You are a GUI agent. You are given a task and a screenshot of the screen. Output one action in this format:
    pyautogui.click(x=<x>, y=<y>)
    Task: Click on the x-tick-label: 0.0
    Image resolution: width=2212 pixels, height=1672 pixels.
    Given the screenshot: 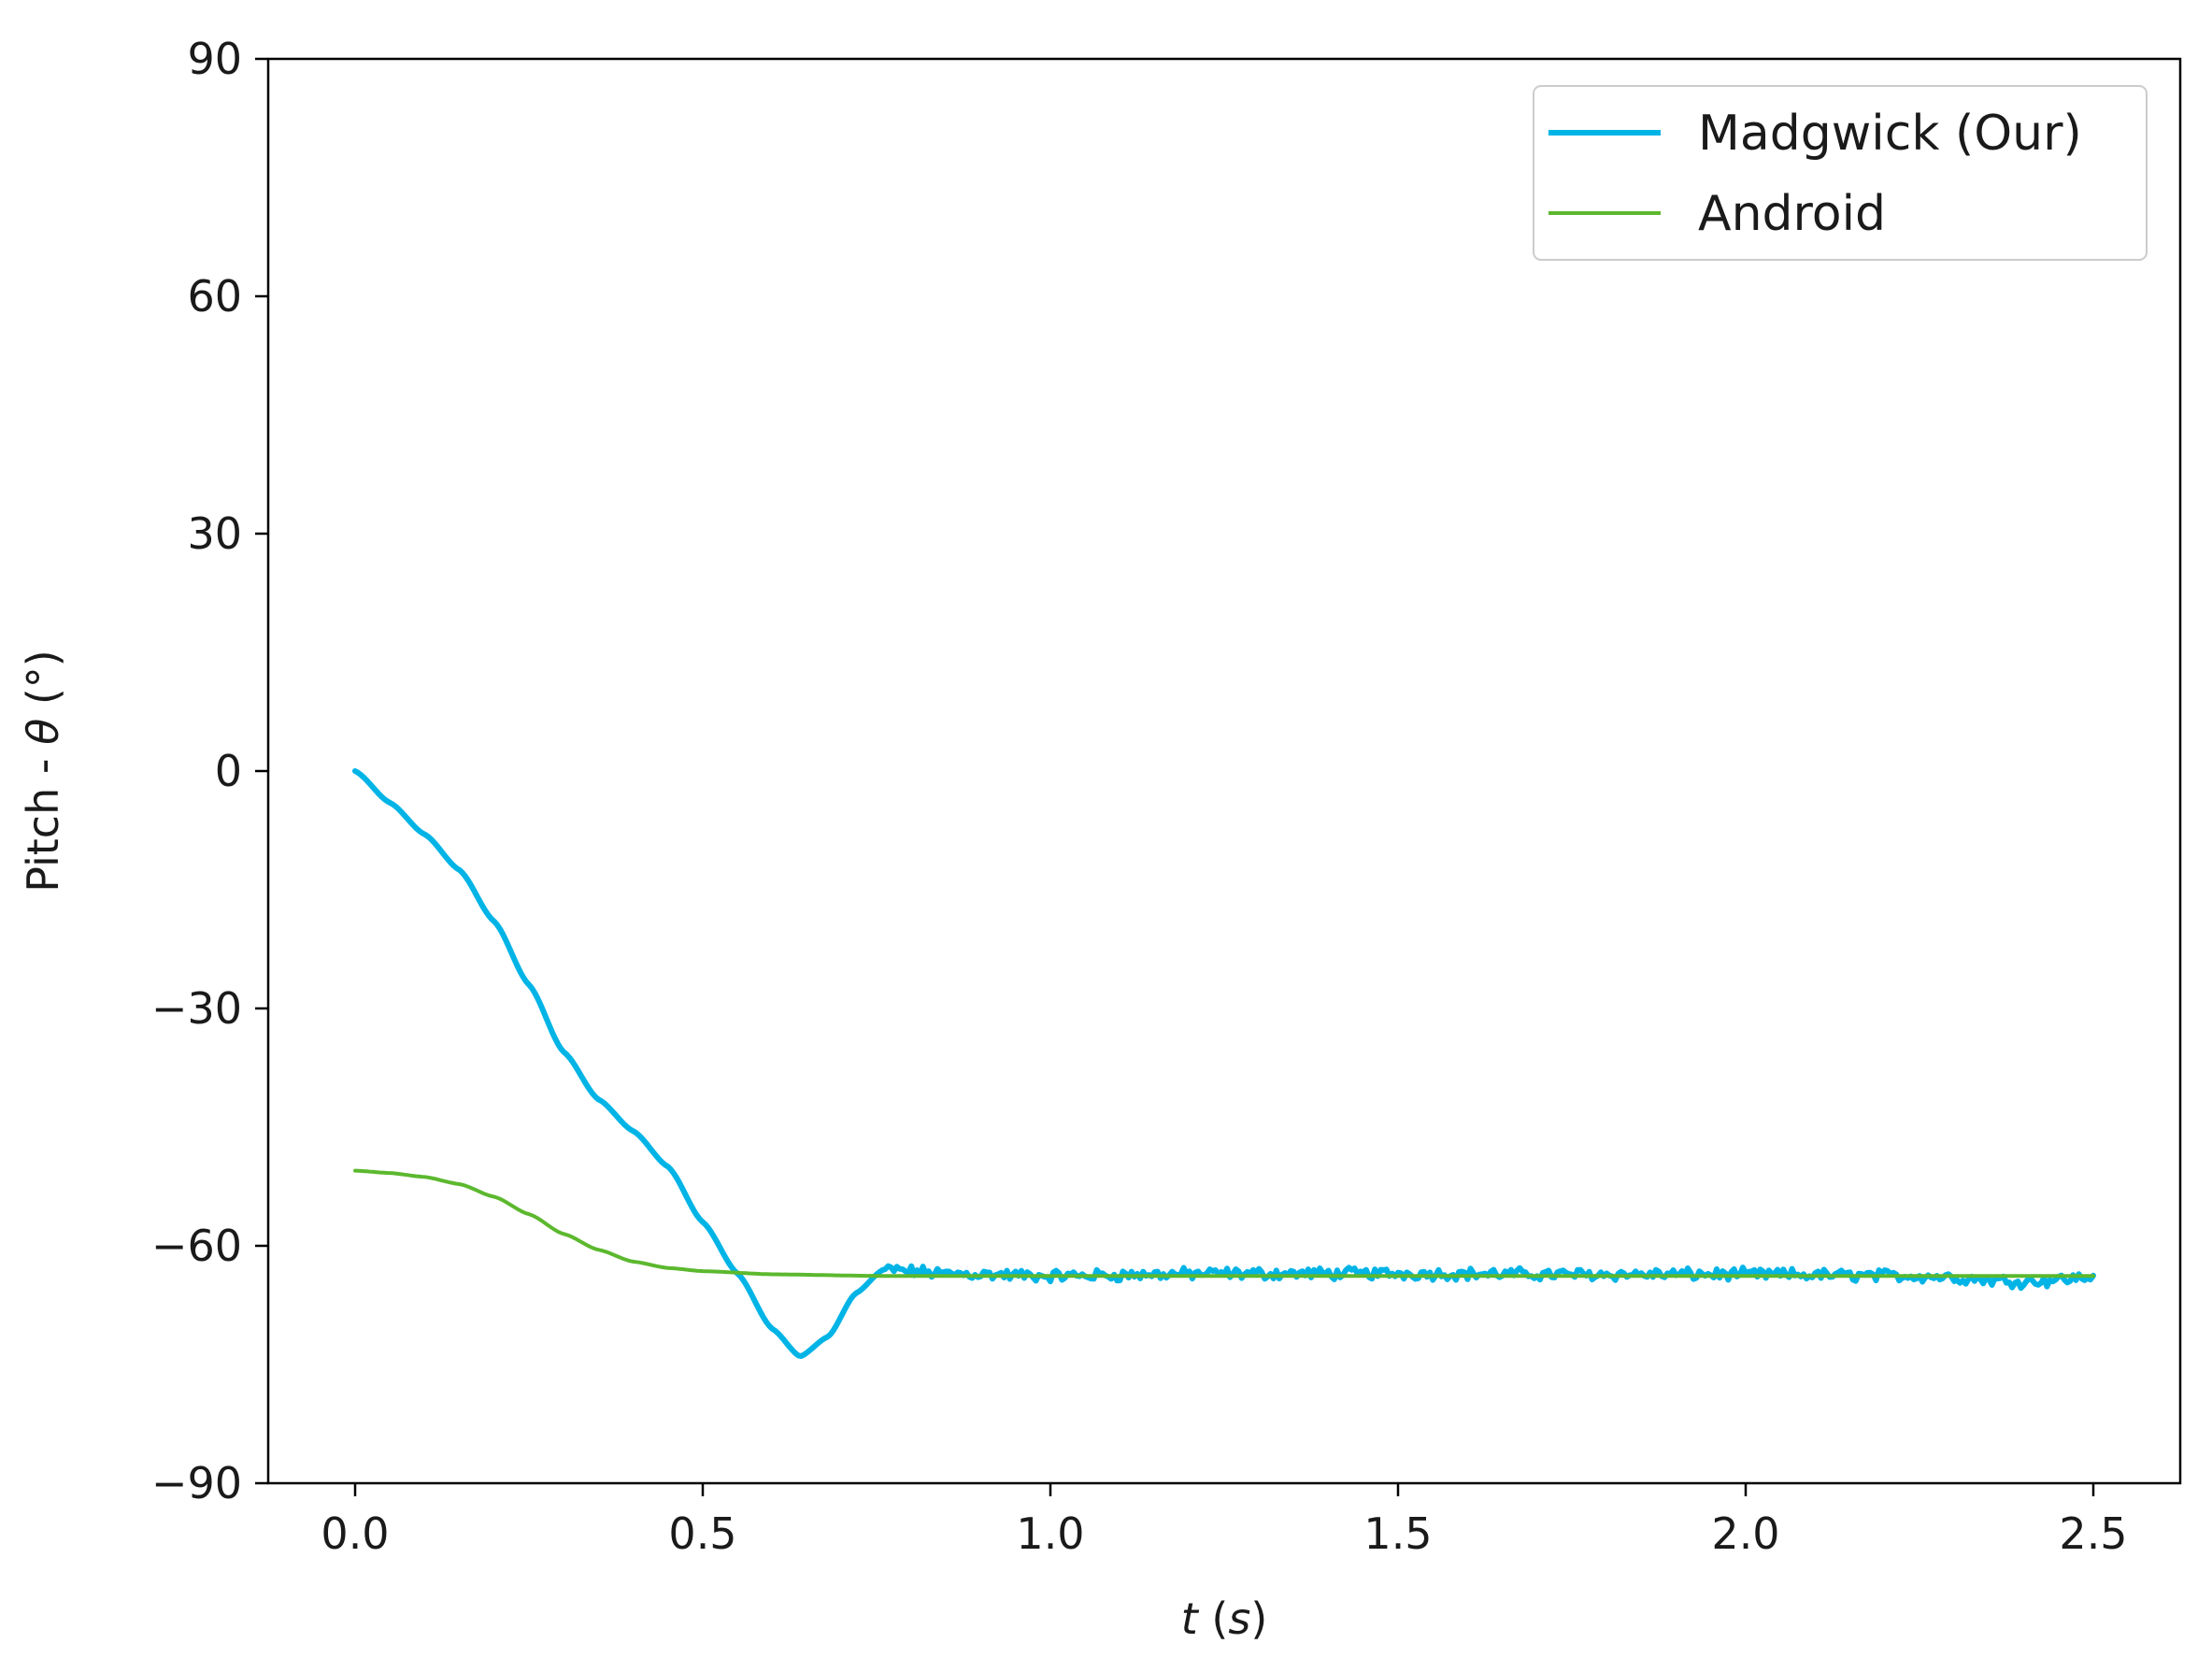 What is the action you would take?
    pyautogui.click(x=355, y=1533)
    